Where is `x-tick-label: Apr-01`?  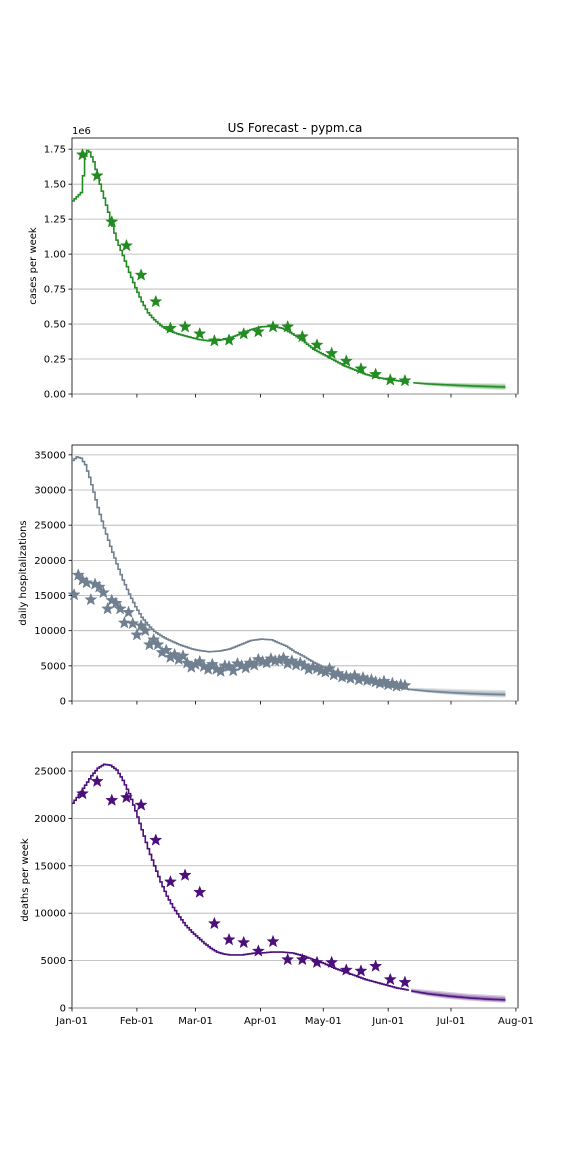
x-tick-label: Apr-01 is located at coordinates (260, 1021).